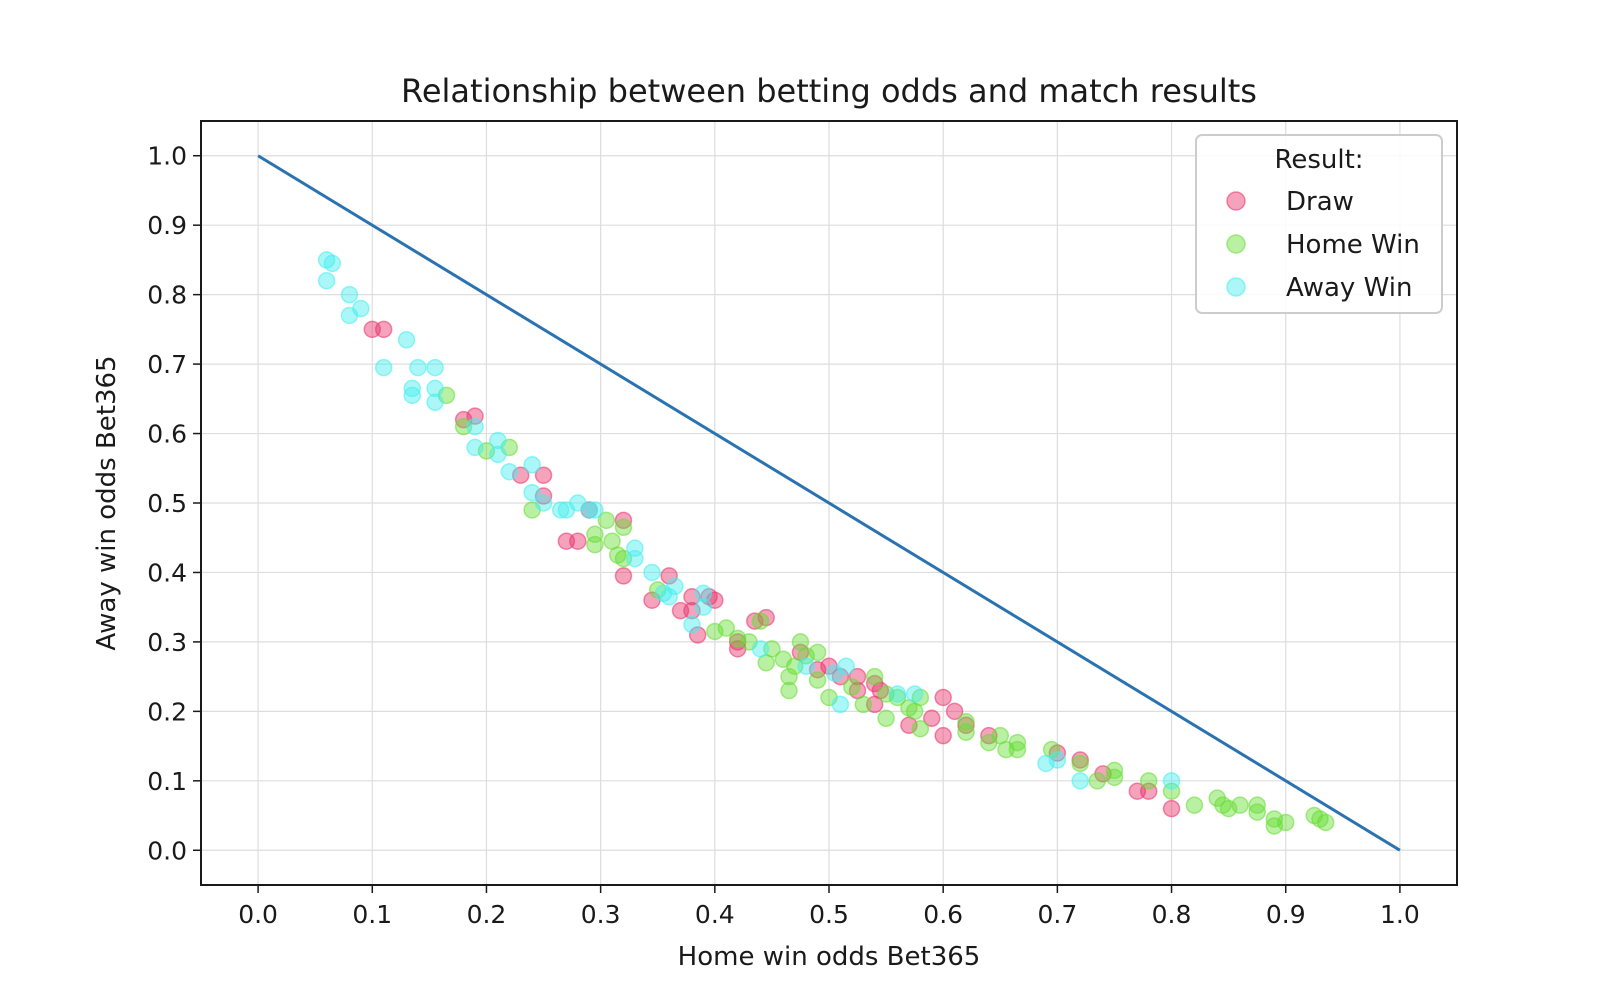 This screenshot has width=1600, height=1000. What do you see at coordinates (167, 434) in the screenshot?
I see `y-tick-label: 0.6` at bounding box center [167, 434].